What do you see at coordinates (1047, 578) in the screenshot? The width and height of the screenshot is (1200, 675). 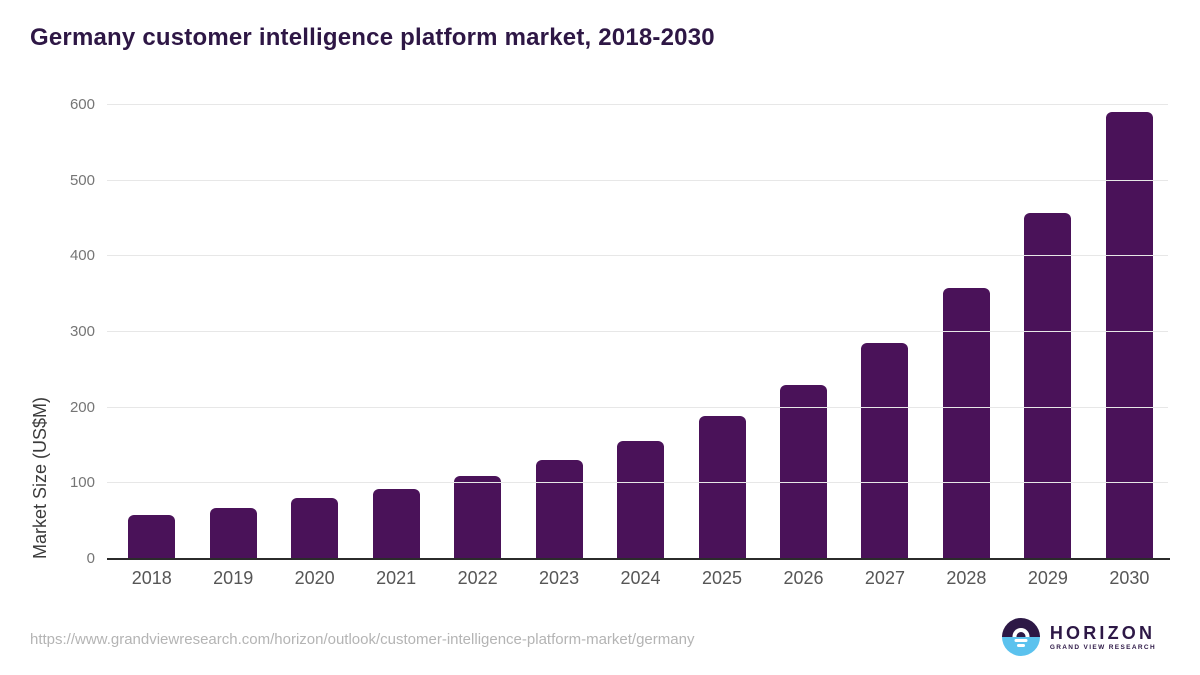 I see `x-tick-label-2029: 2029` at bounding box center [1047, 578].